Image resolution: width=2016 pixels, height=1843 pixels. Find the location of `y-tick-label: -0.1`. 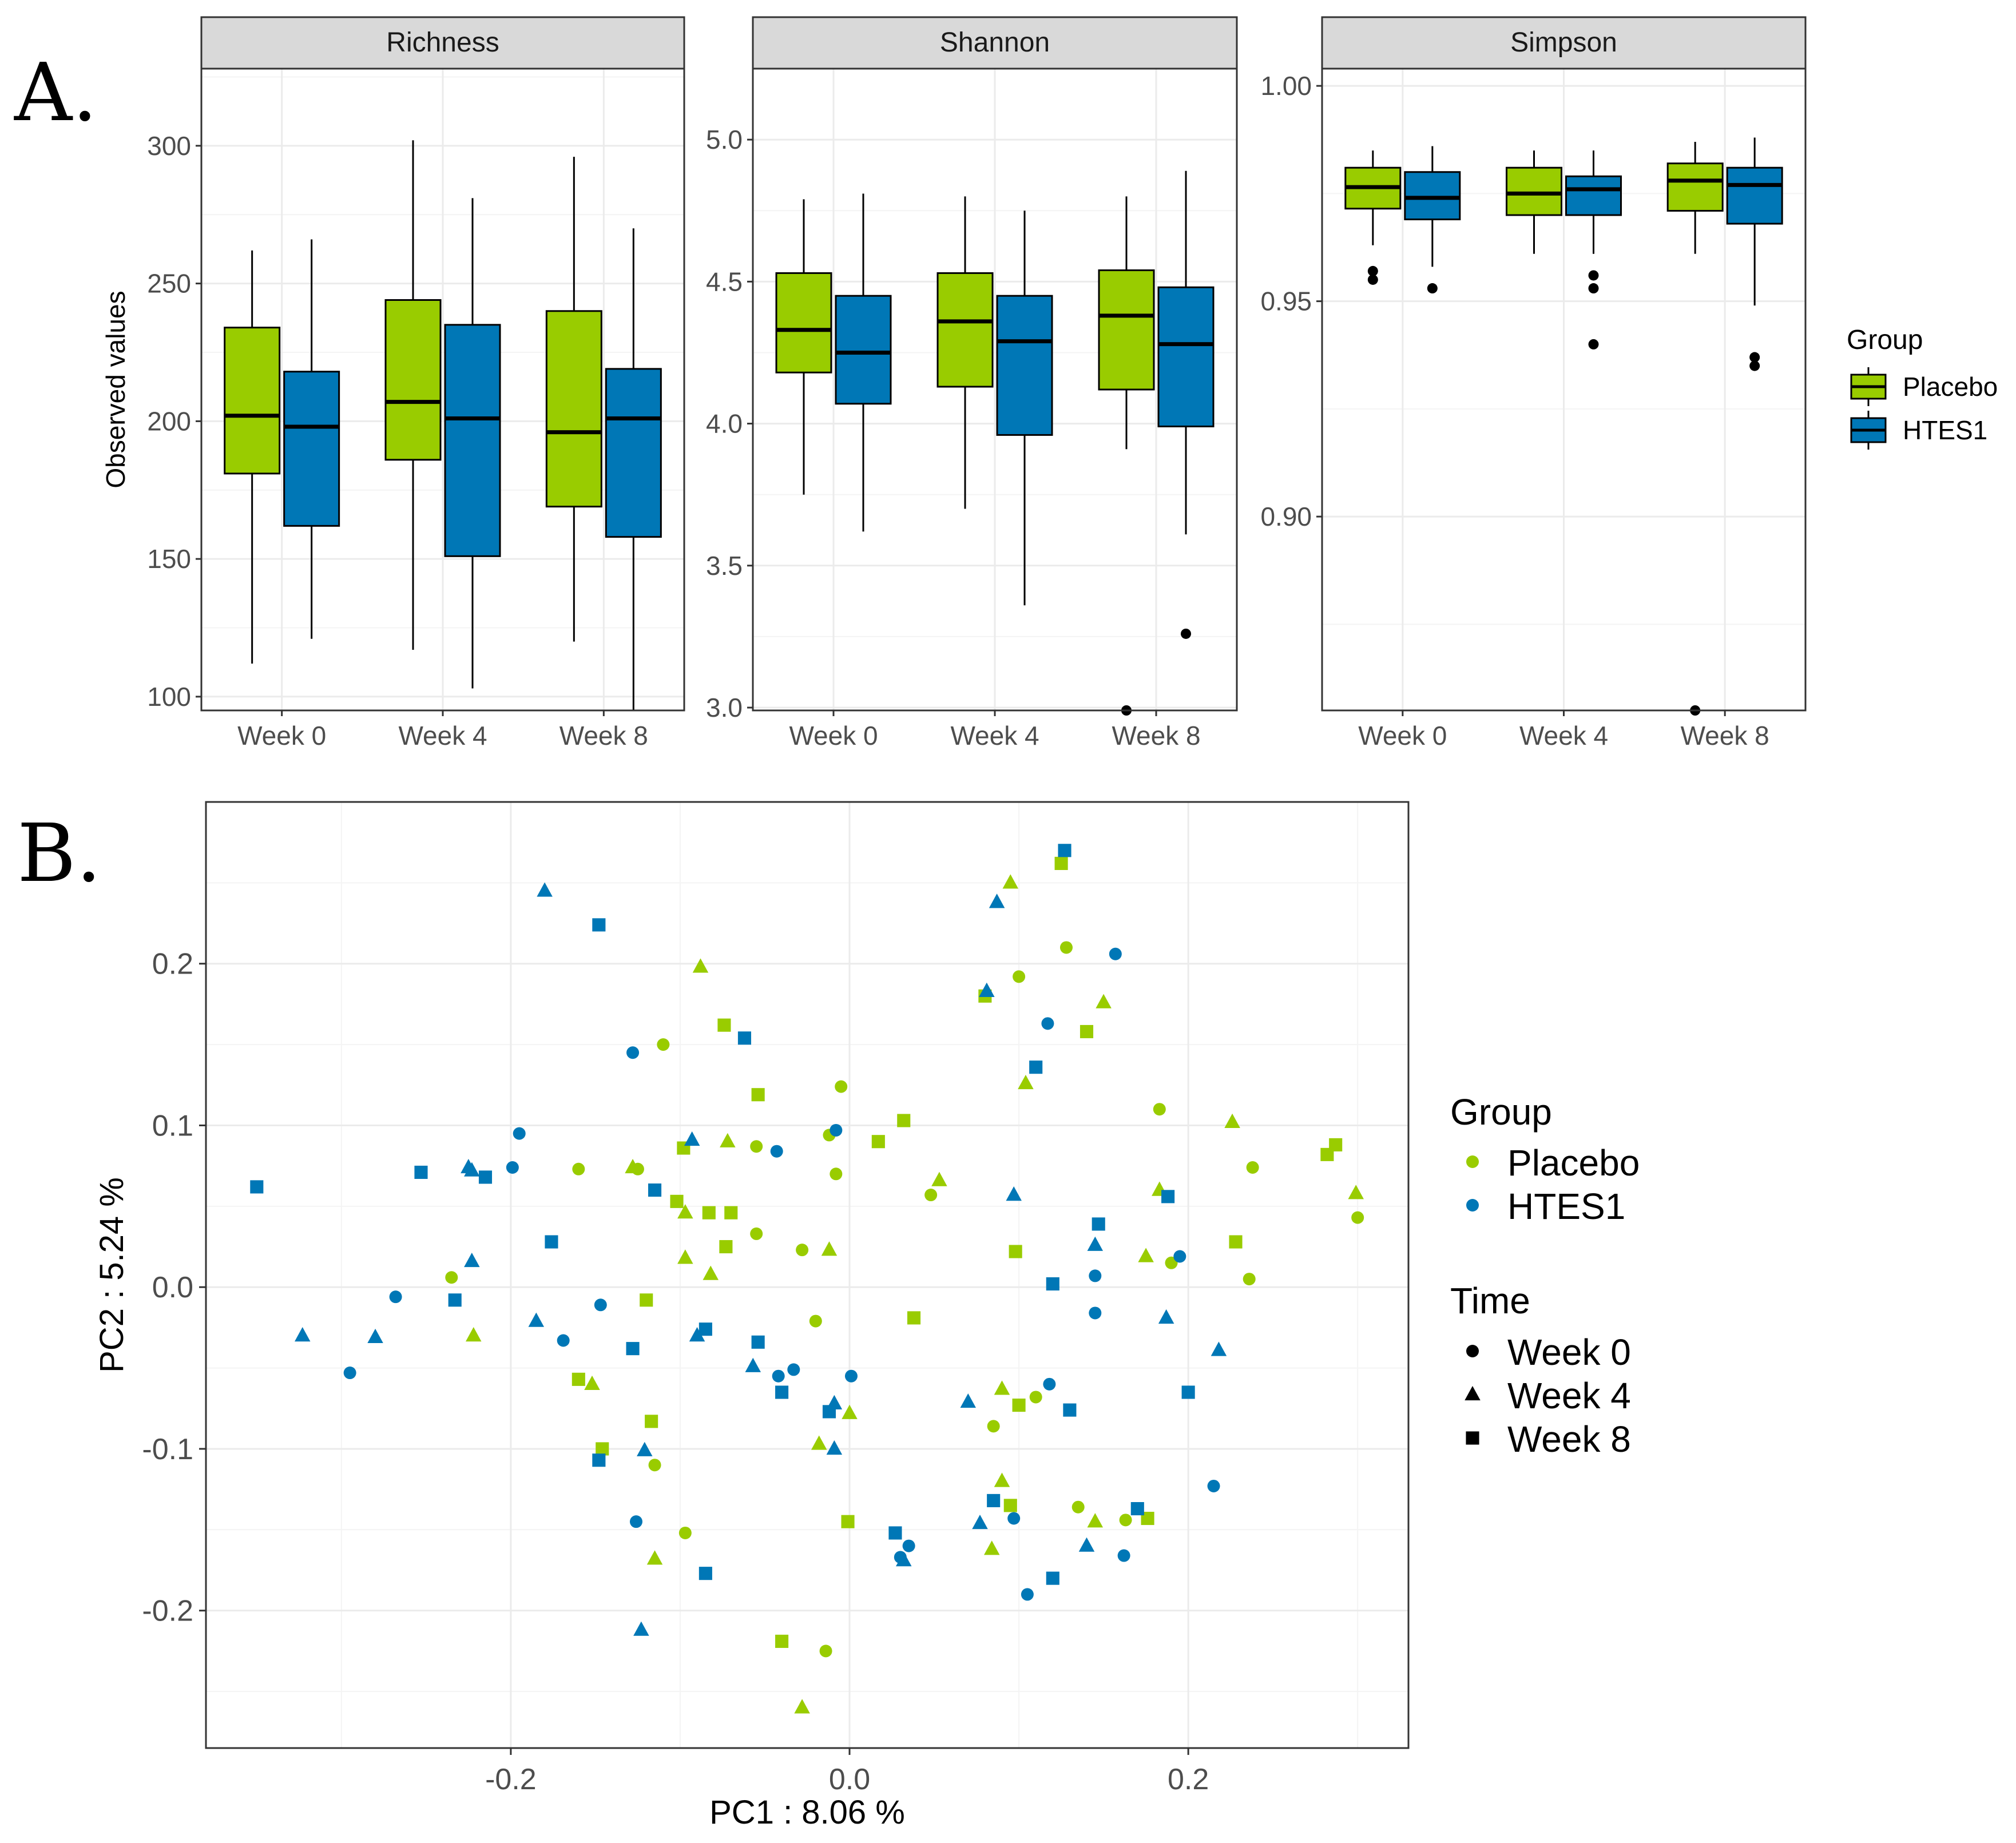

y-tick-label: -0.1 is located at coordinates (167, 1449).